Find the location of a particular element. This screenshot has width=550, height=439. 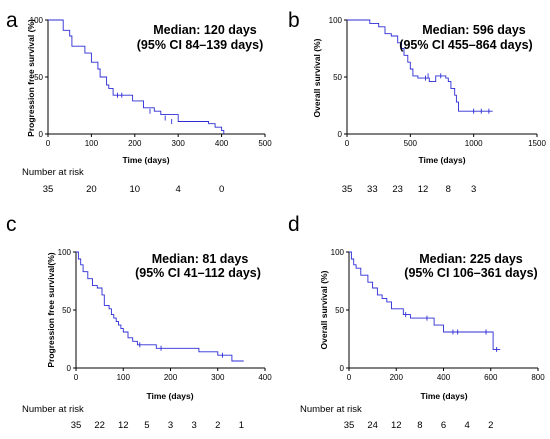

y-axis-label: Progression free survival(%) is located at coordinates (51, 309).